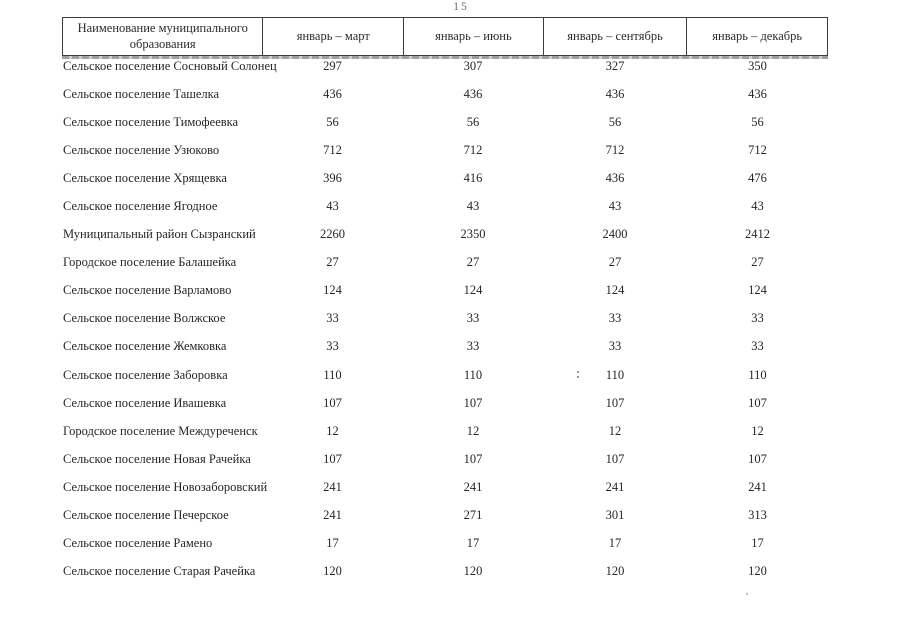 The height and width of the screenshot is (640, 905). What do you see at coordinates (615, 65) in the screenshot?
I see `row-value-jan-sep: 327` at bounding box center [615, 65].